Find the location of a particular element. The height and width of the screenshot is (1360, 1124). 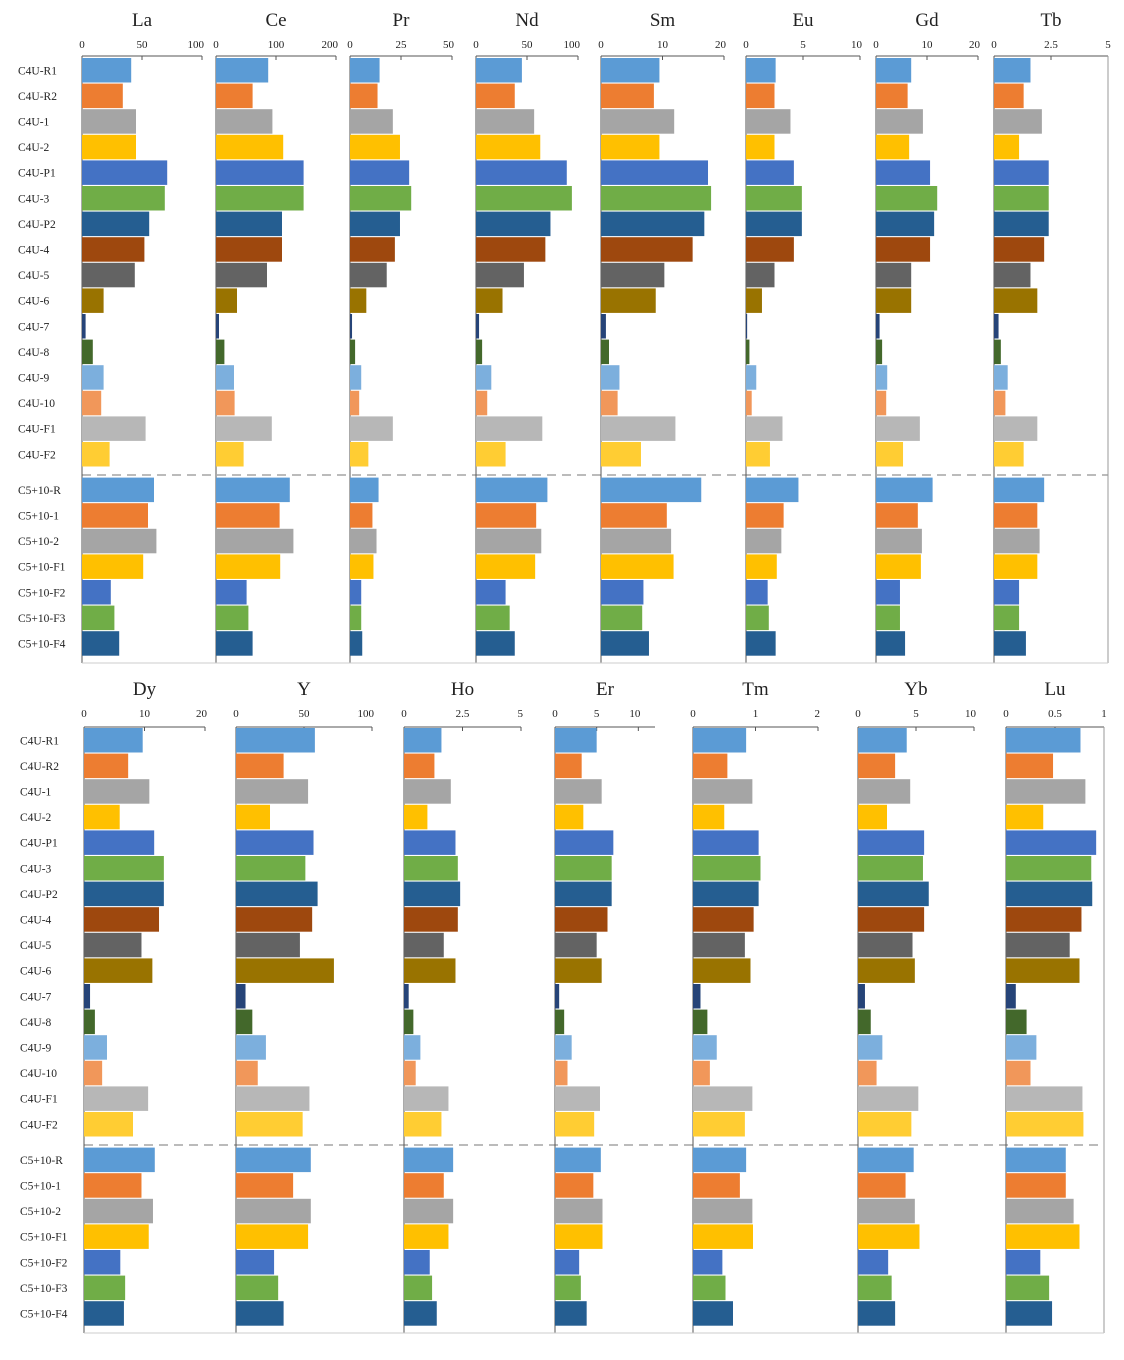

category-label-row2-c5-10-f2: C5+10-F2 is located at coordinates (44, 1263).